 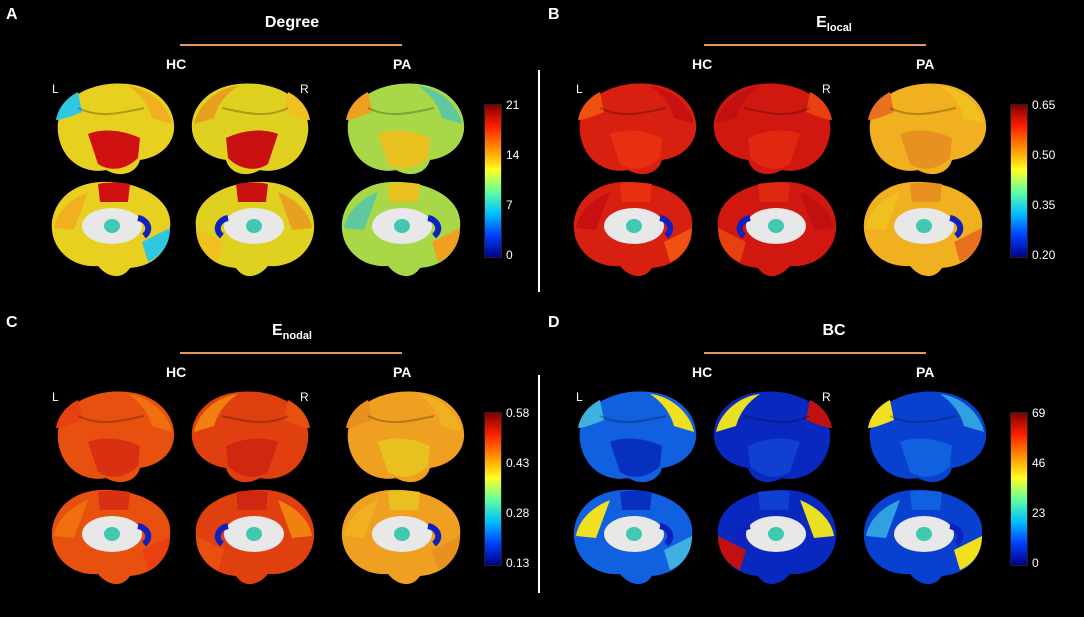 What do you see at coordinates (518, 513) in the screenshot?
I see `colorbar-tick-label: 0.28` at bounding box center [518, 513].